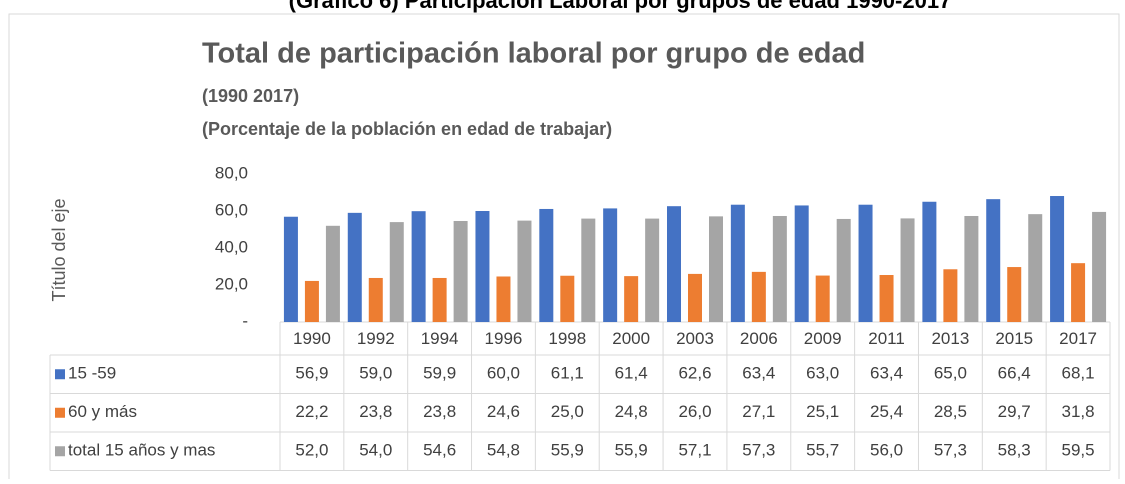 This screenshot has height=484, width=1125. What do you see at coordinates (440, 338) in the screenshot?
I see `x-tick-label: 1994` at bounding box center [440, 338].